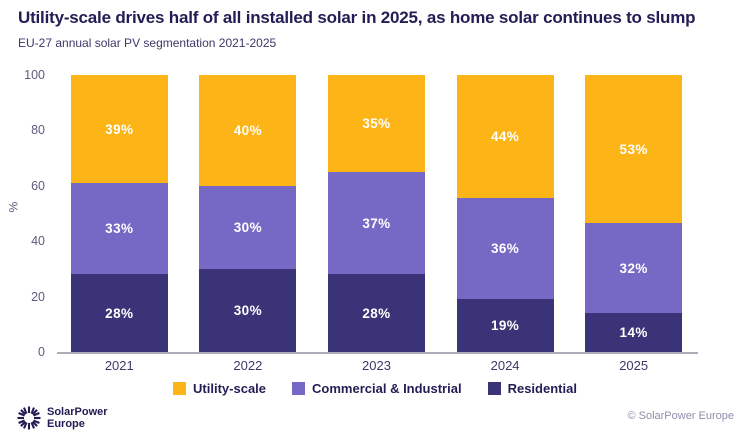 The width and height of the screenshot is (750, 436). I want to click on segment-value-label: 53%, so click(633, 149).